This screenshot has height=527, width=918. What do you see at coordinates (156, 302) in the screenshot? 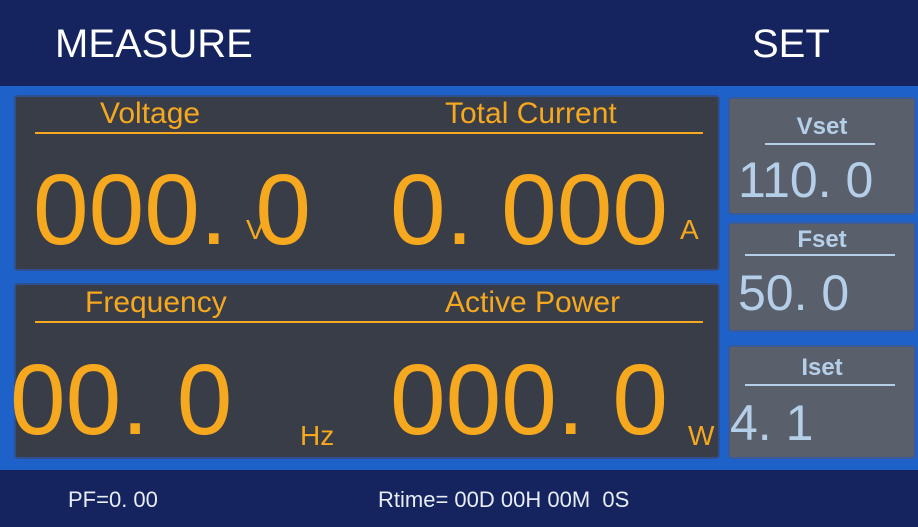
I see `measure-label: Frequency` at bounding box center [156, 302].